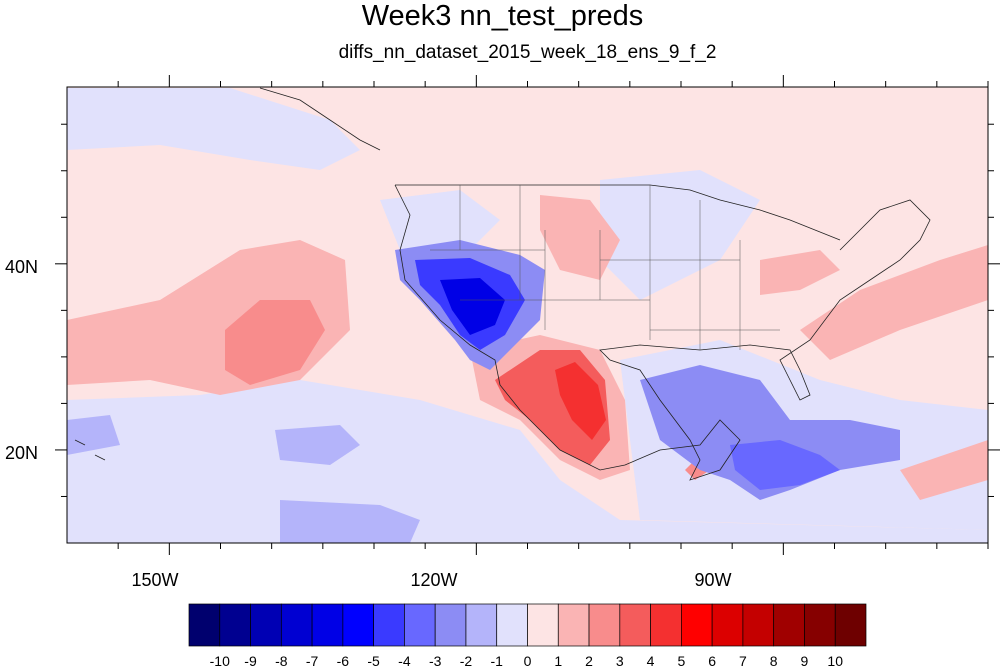 This screenshot has height=672, width=1005. Describe the element at coordinates (155, 580) in the screenshot. I see `lon-tick-label: 150W` at that location.